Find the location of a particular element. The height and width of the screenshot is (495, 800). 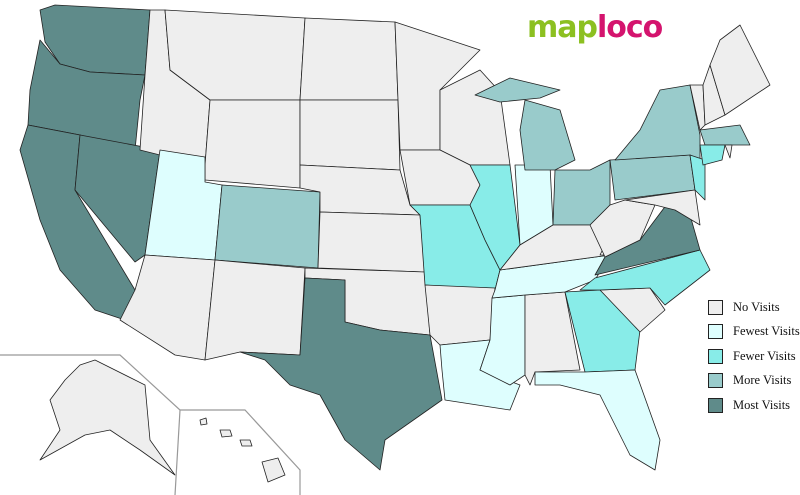

state-new-jersey is located at coordinates (697, 177).